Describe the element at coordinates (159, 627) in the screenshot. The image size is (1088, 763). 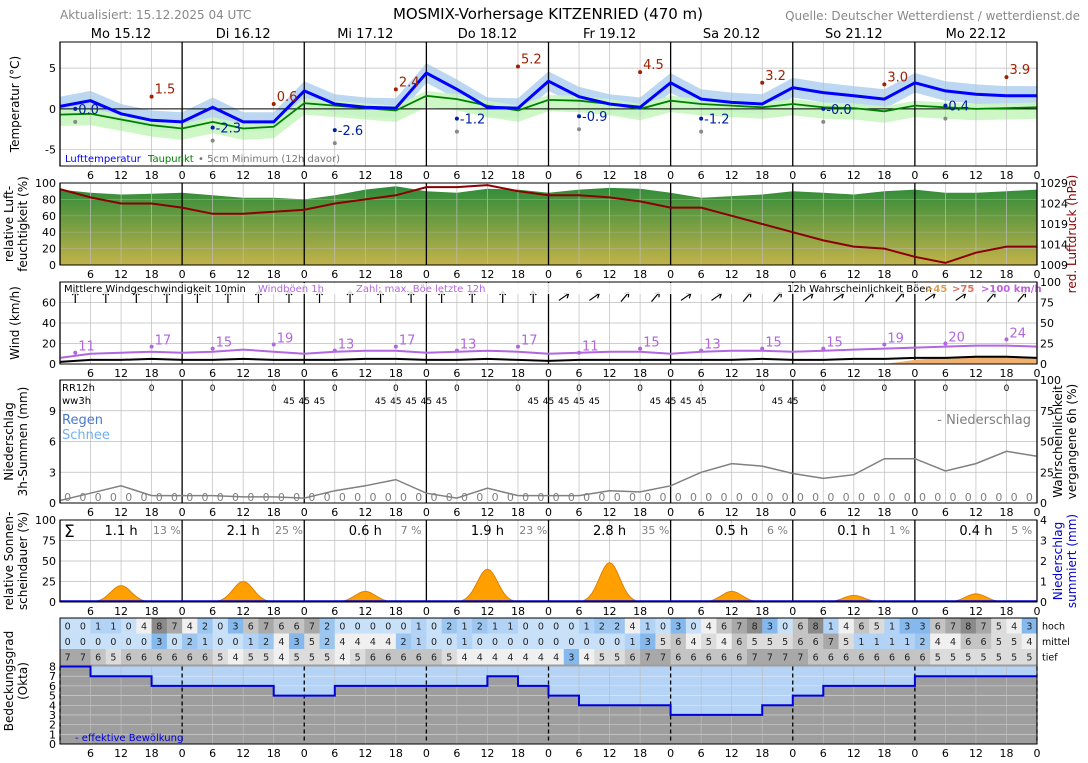
I see `cloud-cell-value: 8` at that location.